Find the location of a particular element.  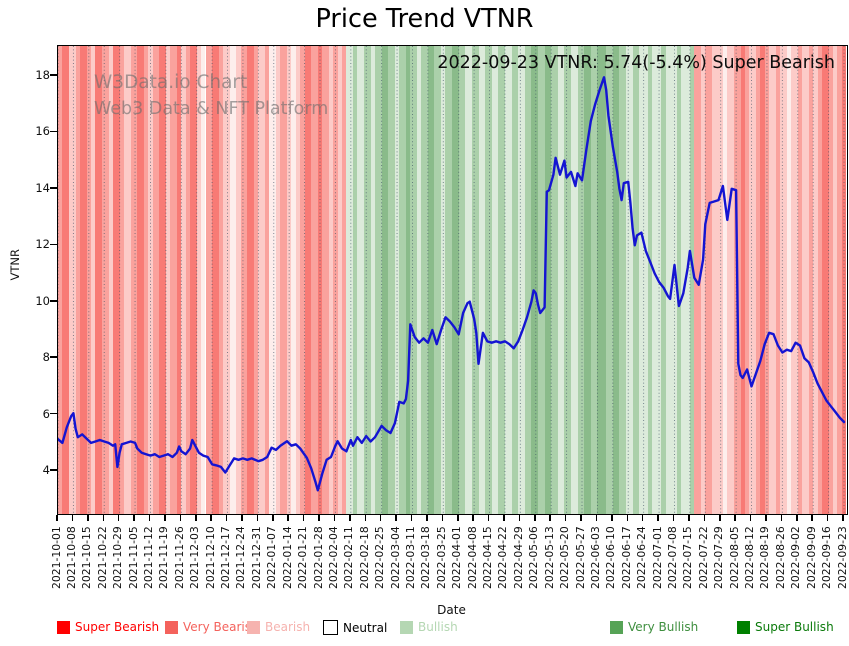

x-tick-label: 2021-11-26 is located at coordinates (179, 557).